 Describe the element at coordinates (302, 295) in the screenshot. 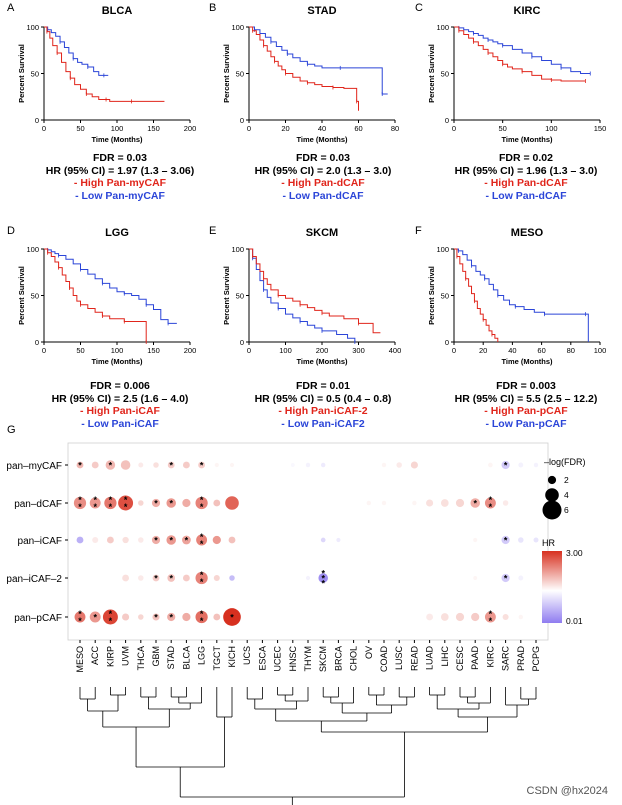

I see `low-survival-curve` at that location.